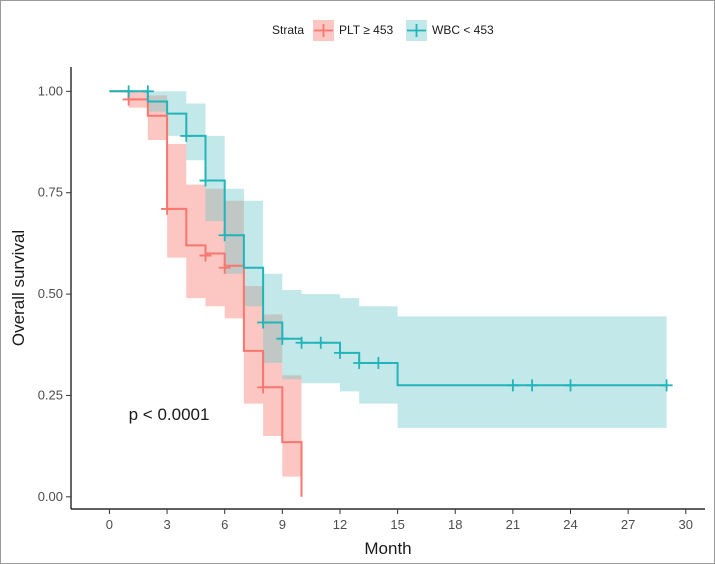  Describe the element at coordinates (570, 524) in the screenshot. I see `x-tick-label: 24` at that location.